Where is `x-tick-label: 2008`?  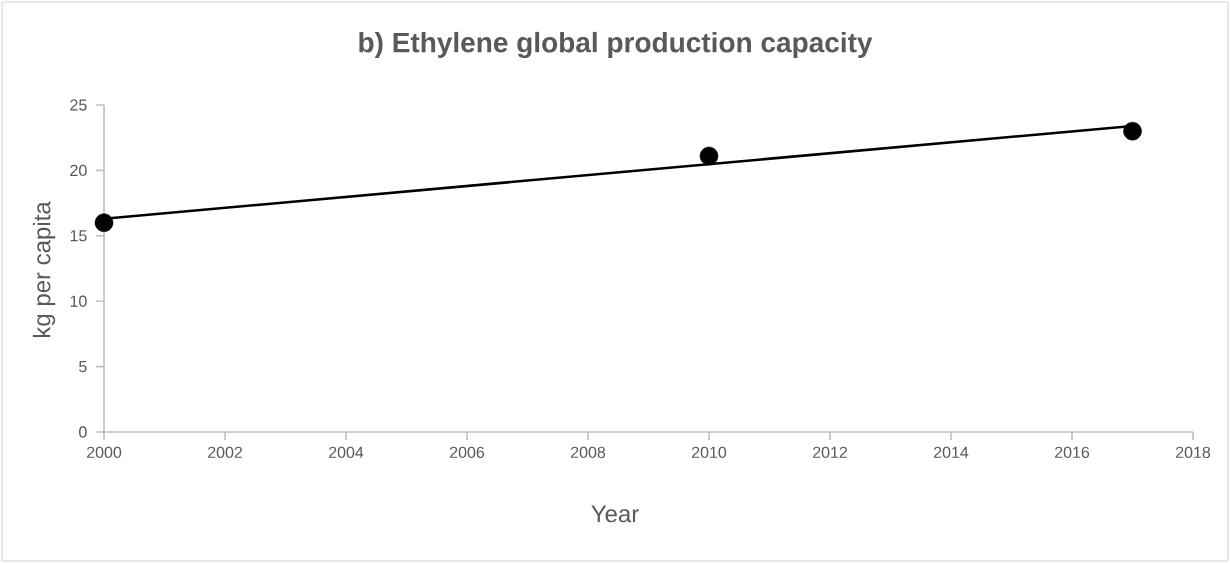 x-tick-label: 2008 is located at coordinates (588, 452).